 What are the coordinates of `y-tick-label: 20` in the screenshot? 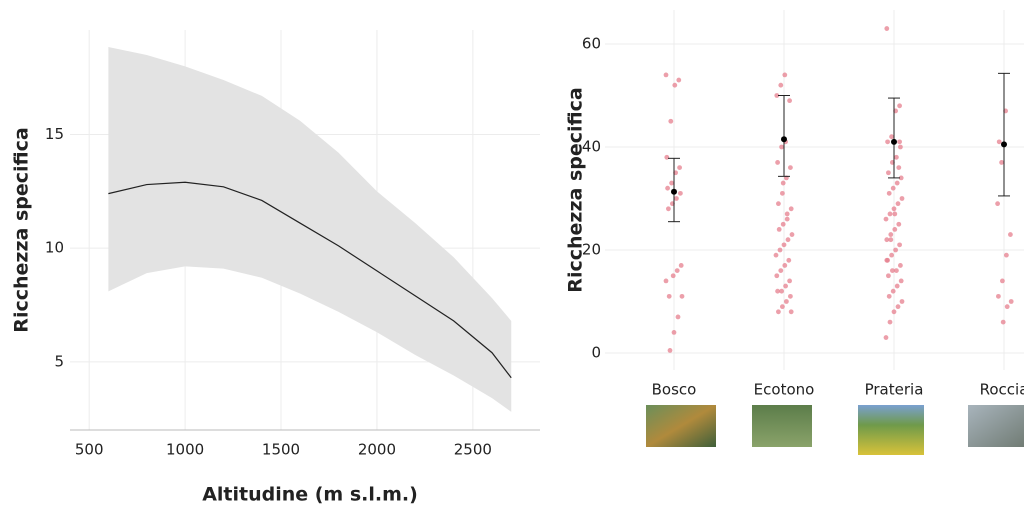 It's located at (591, 250).